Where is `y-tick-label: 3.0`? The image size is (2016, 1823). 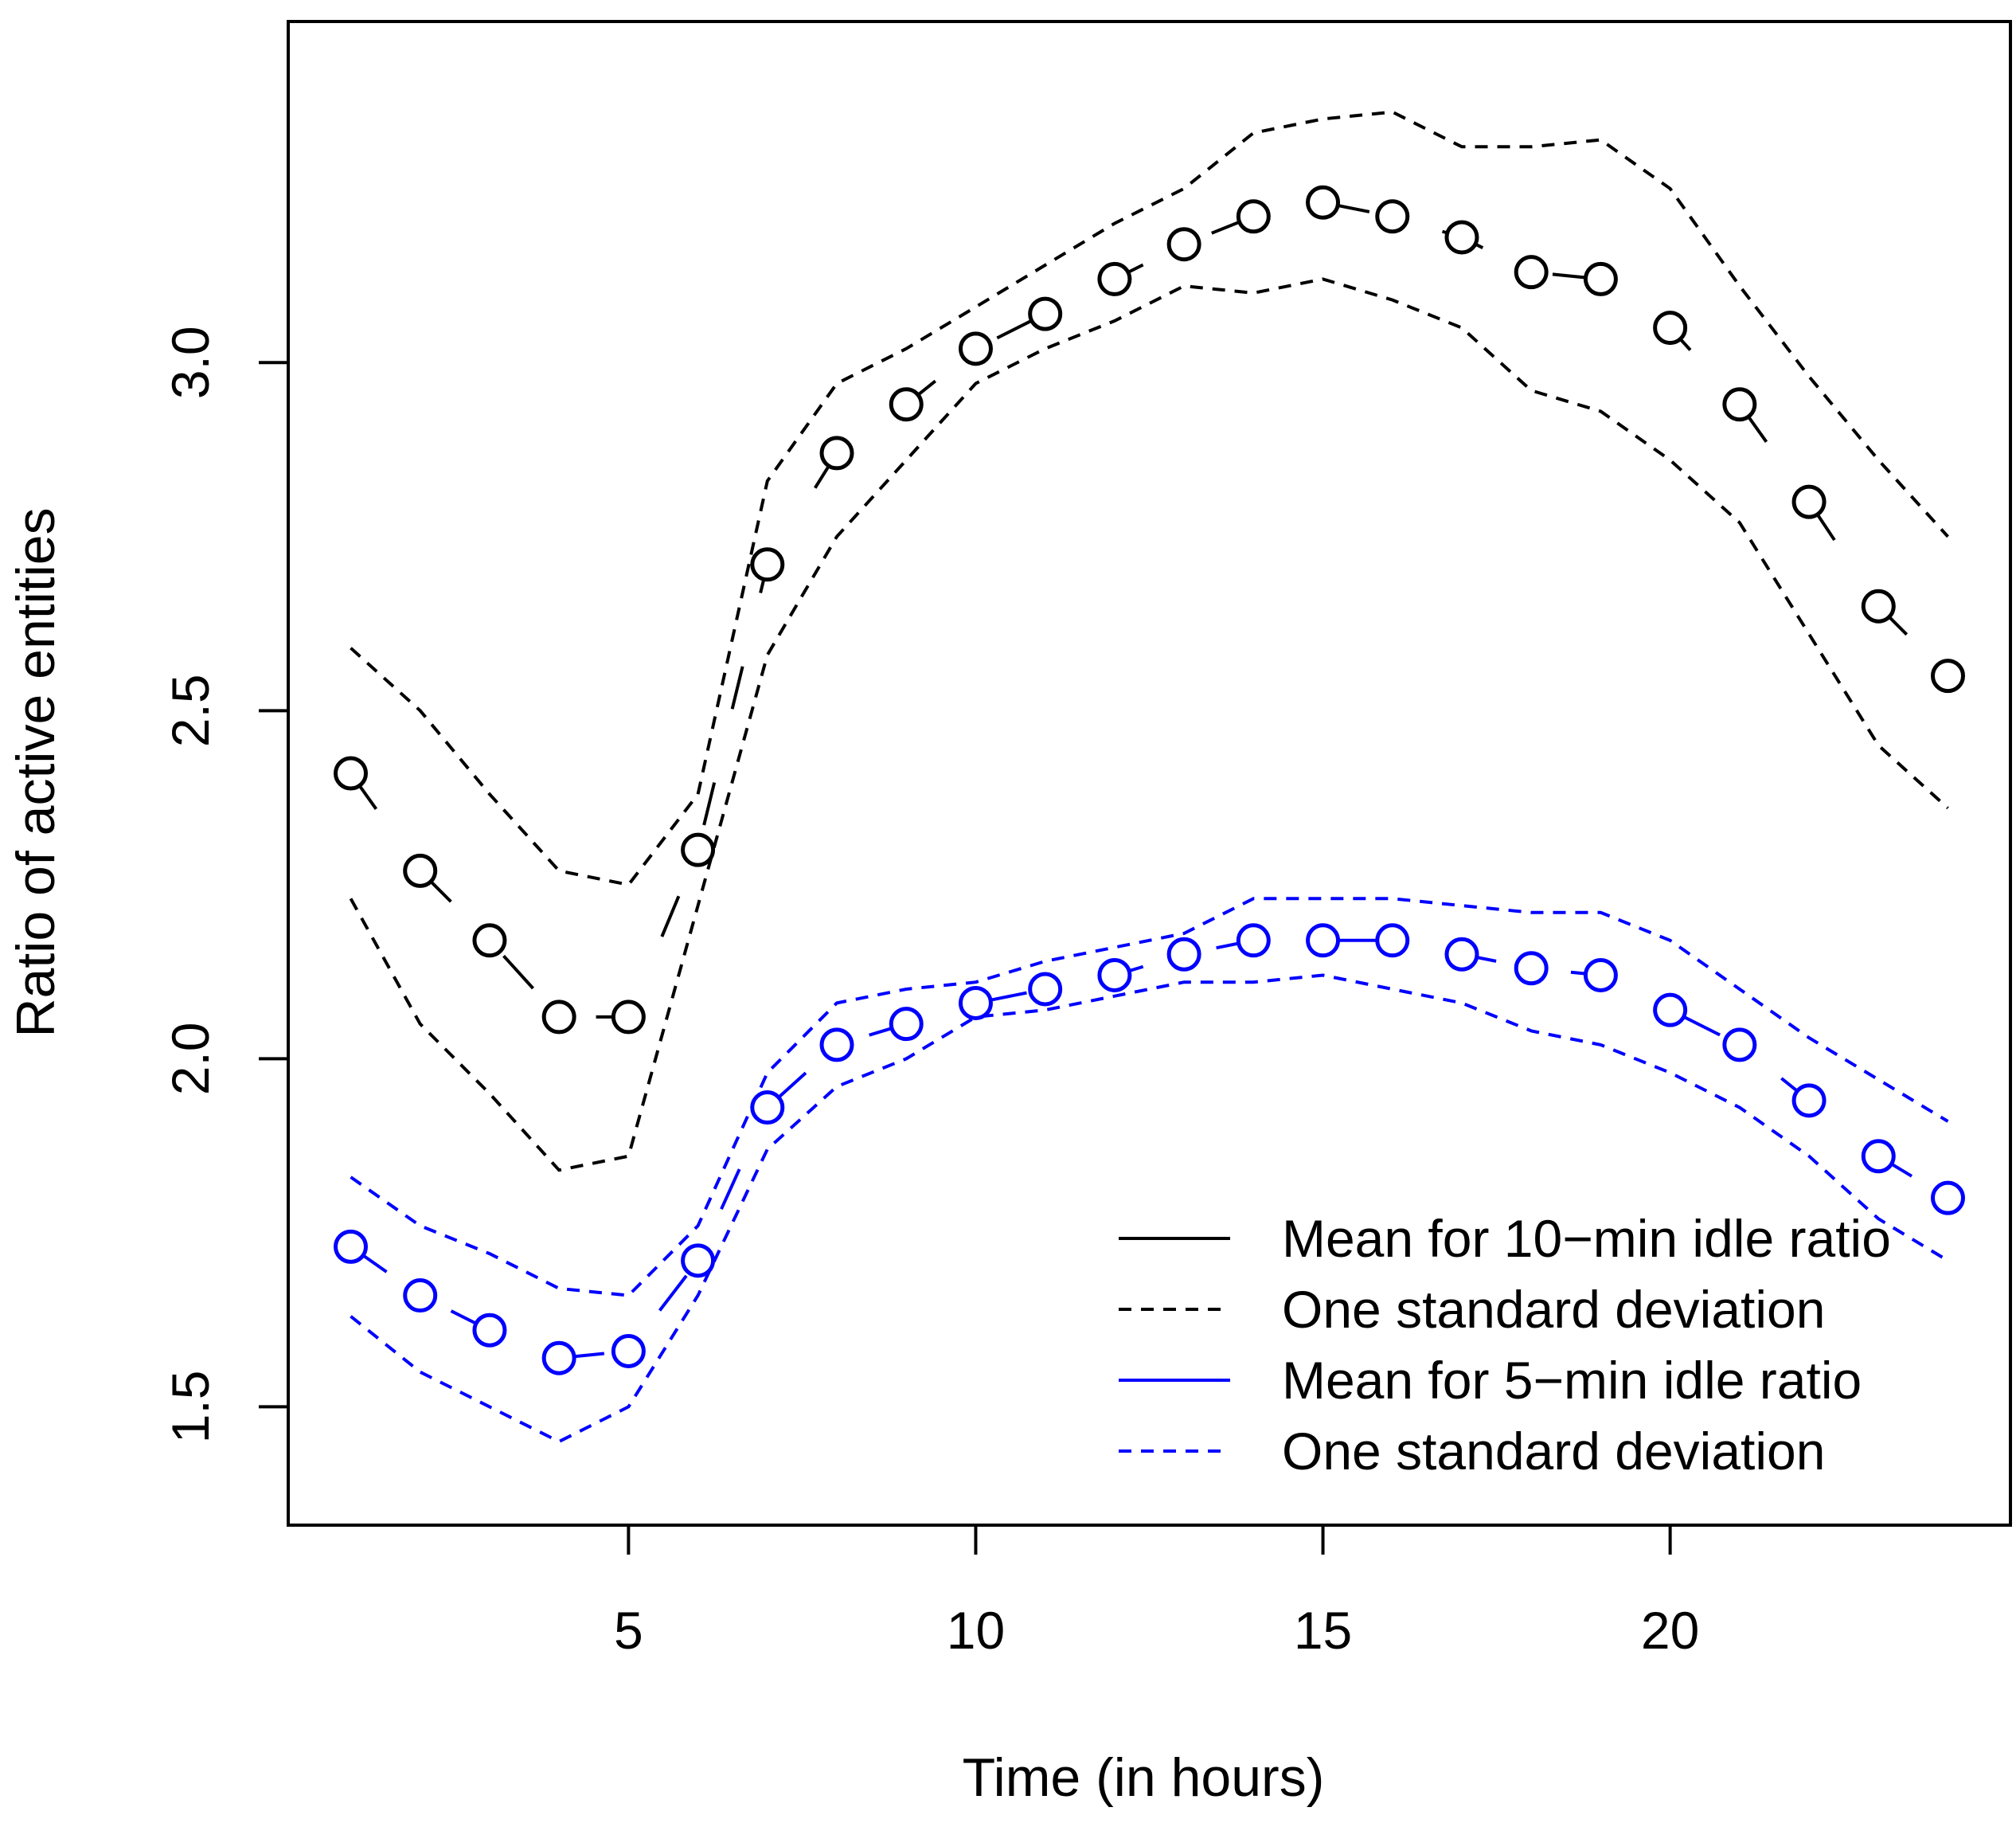
y-tick-label: 3.0 is located at coordinates (190, 362).